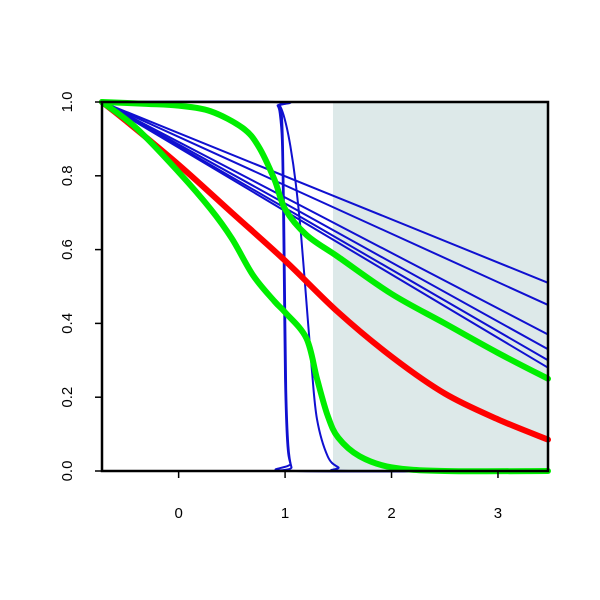 The image size is (600, 600). Describe the element at coordinates (67, 249) in the screenshot. I see `y-tick-label-3: 0.6` at that location.